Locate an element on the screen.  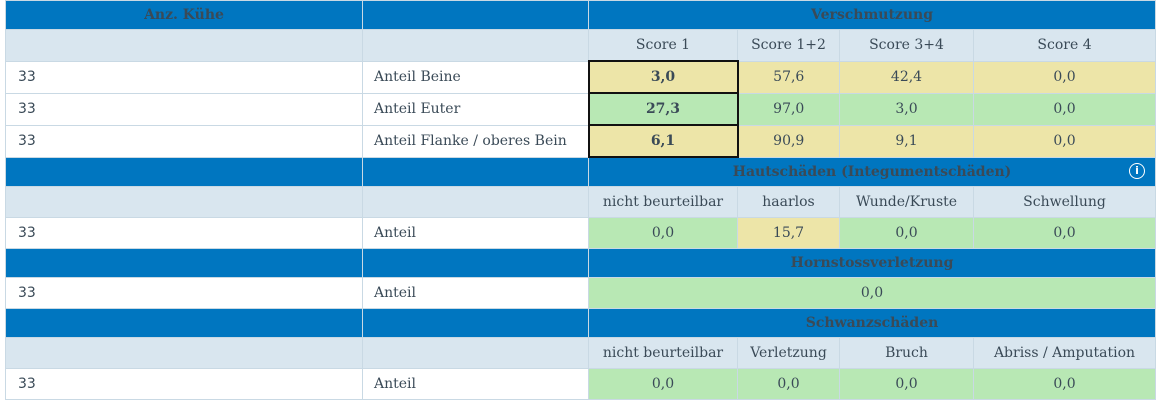
value-cell: 9,1 is located at coordinates (906, 141).